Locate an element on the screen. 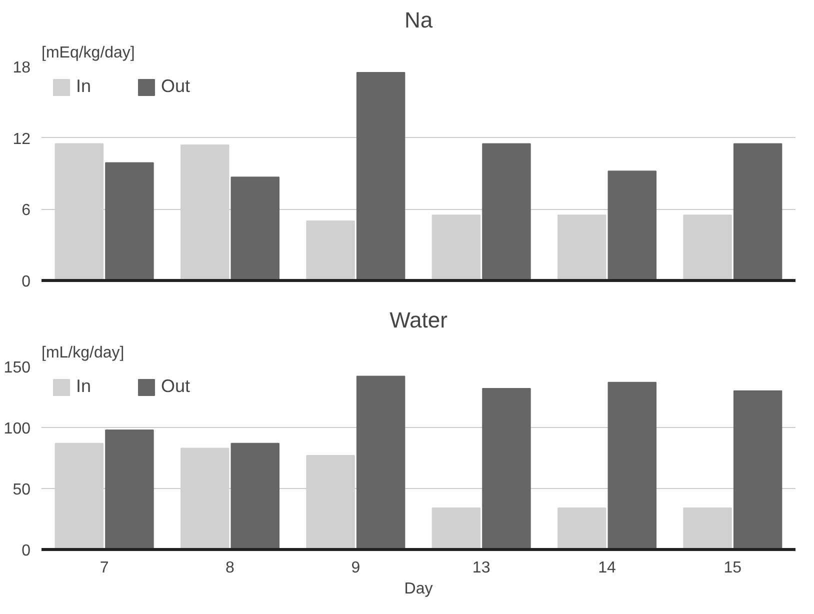  y-tick-label: 100 is located at coordinates (17, 429).